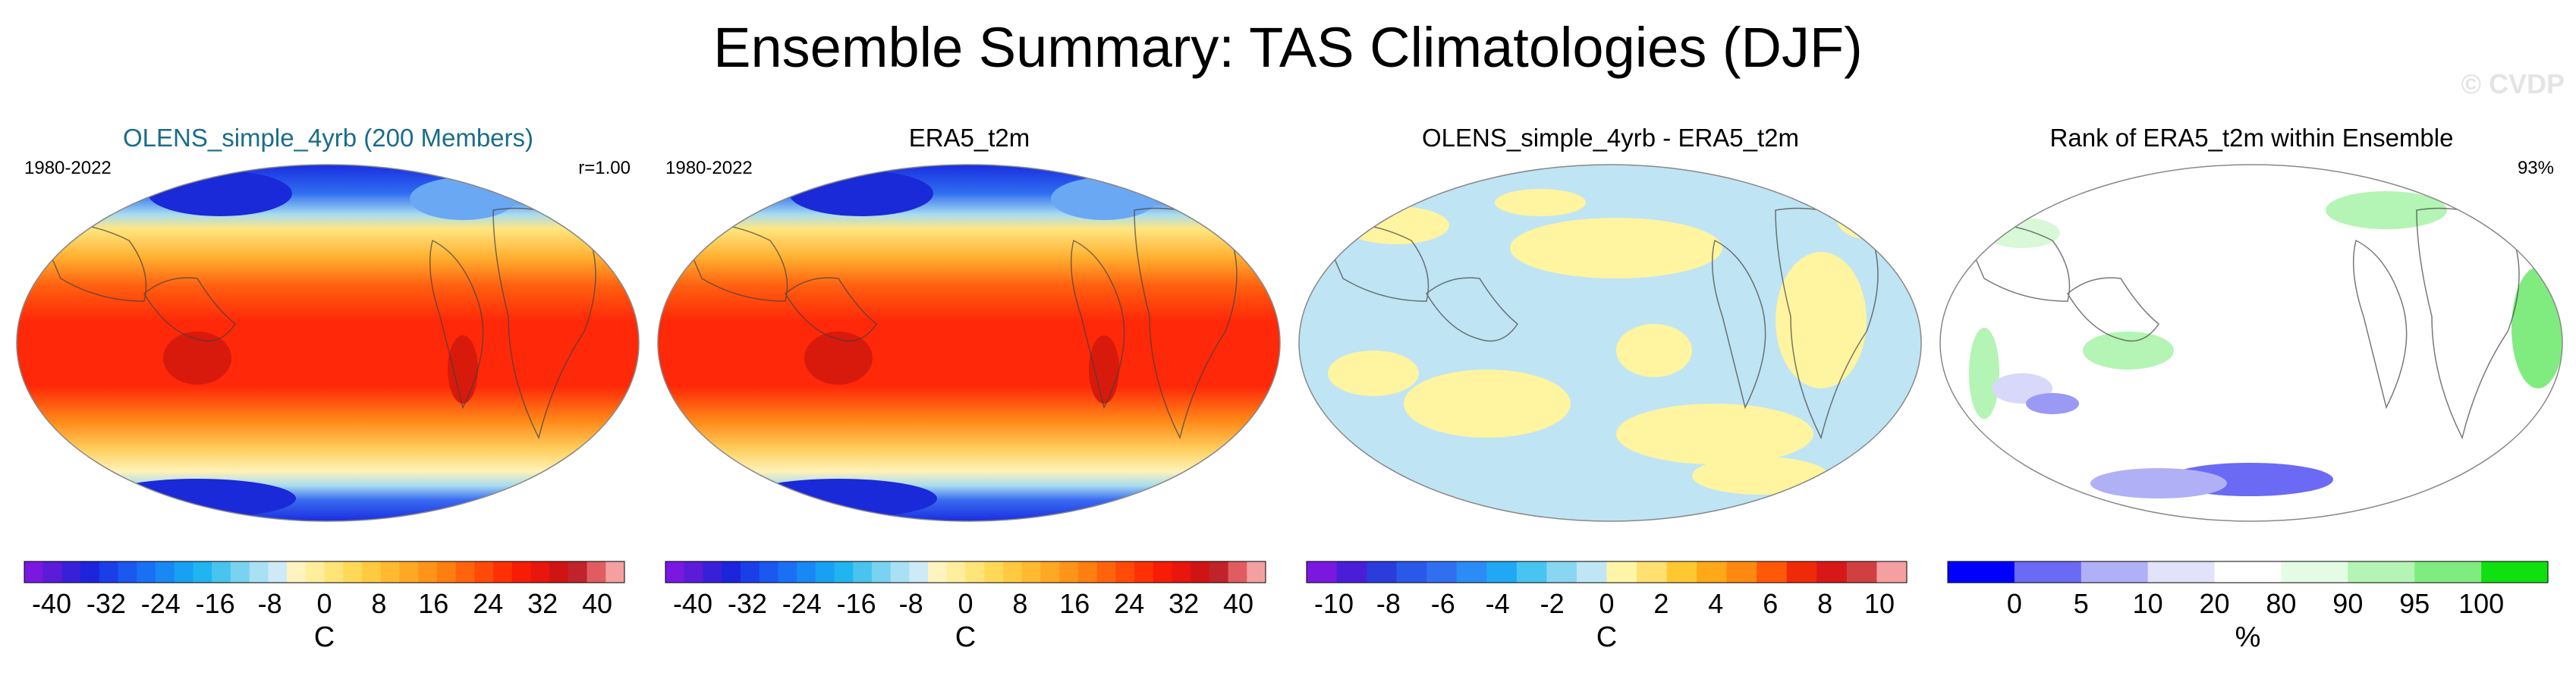 Image resolution: width=2576 pixels, height=676 pixels. What do you see at coordinates (969, 343) in the screenshot?
I see `era5-map` at bounding box center [969, 343].